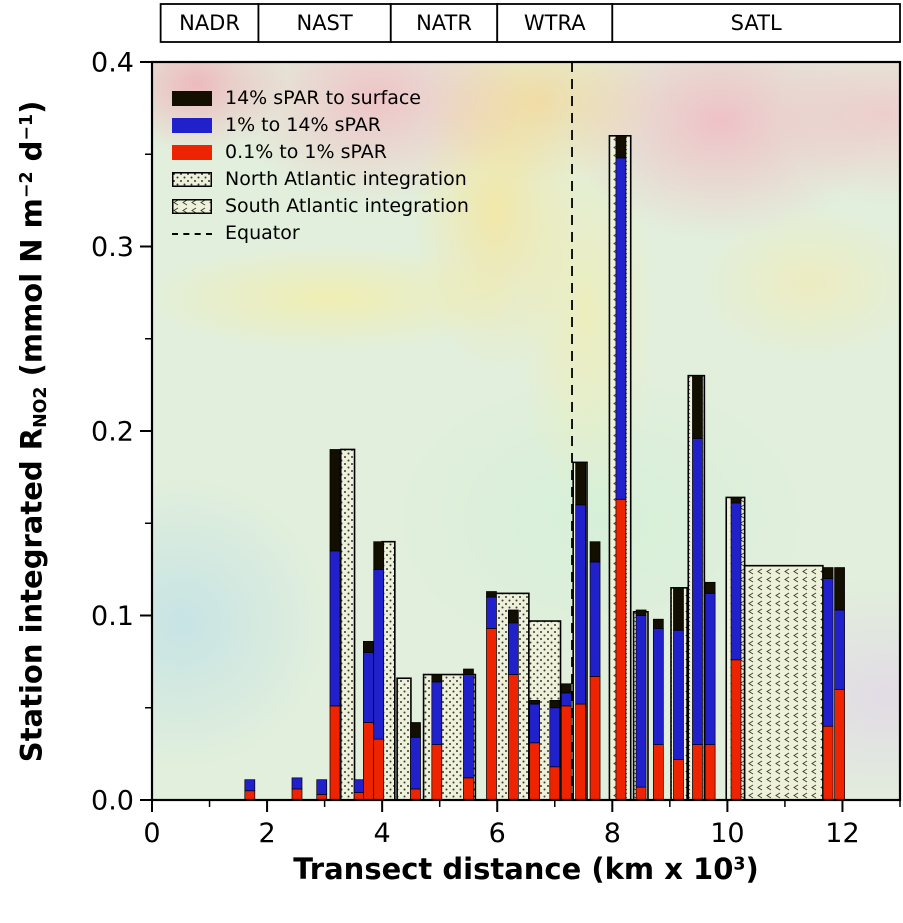 Image resolution: width=903 pixels, height=923 pixels. I want to click on x-tick-label: 10, so click(727, 833).